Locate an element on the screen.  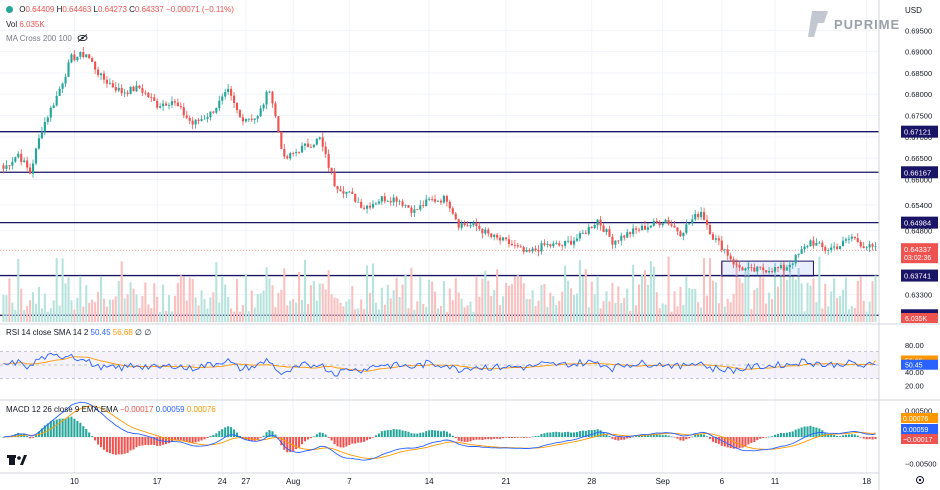
ma-legend: MA Cross 200 100 is located at coordinates (47, 38).